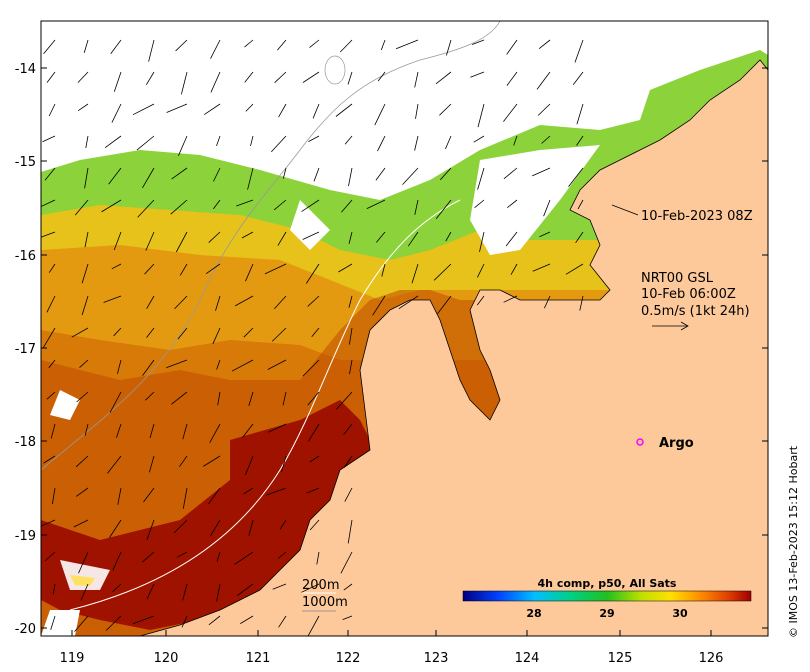  What do you see at coordinates (25, 162) in the screenshot?
I see `y-tick-label: -15` at bounding box center [25, 162].